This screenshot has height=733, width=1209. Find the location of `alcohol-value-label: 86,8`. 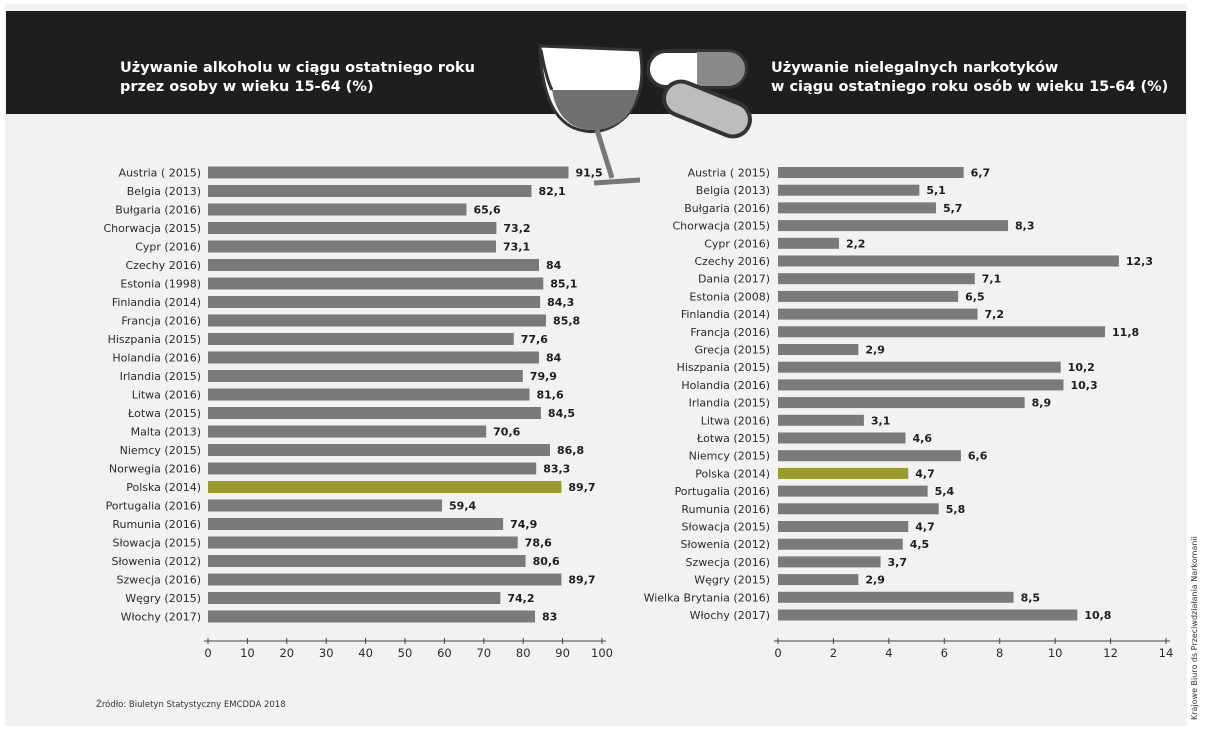

alcohol-value-label: 86,8 is located at coordinates (570, 450).